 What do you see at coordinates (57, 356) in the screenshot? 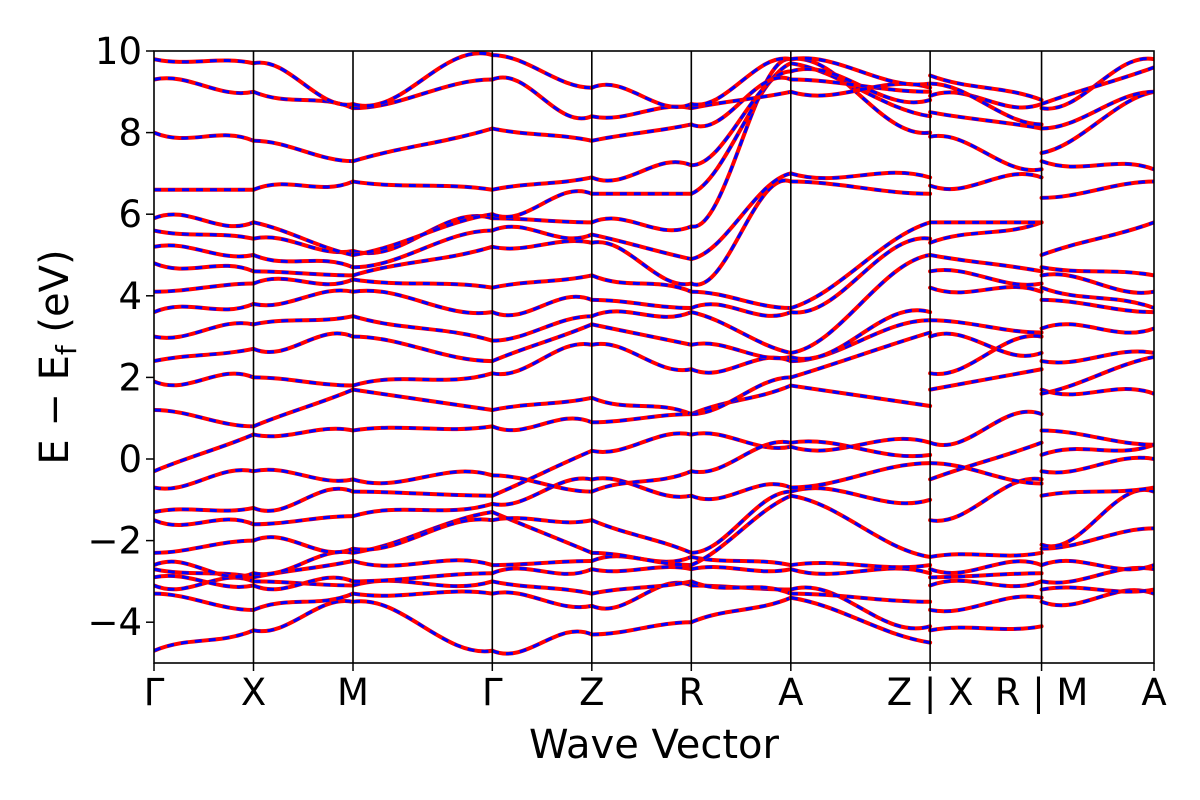
I see `y-axis-title: E − Ef (eV)` at bounding box center [57, 356].